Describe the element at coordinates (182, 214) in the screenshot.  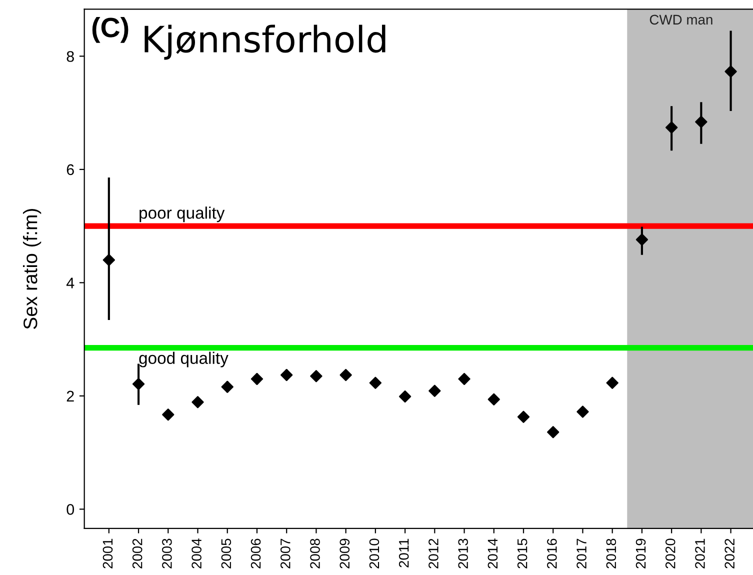
I see `ref-line-label: poor quality` at that location.